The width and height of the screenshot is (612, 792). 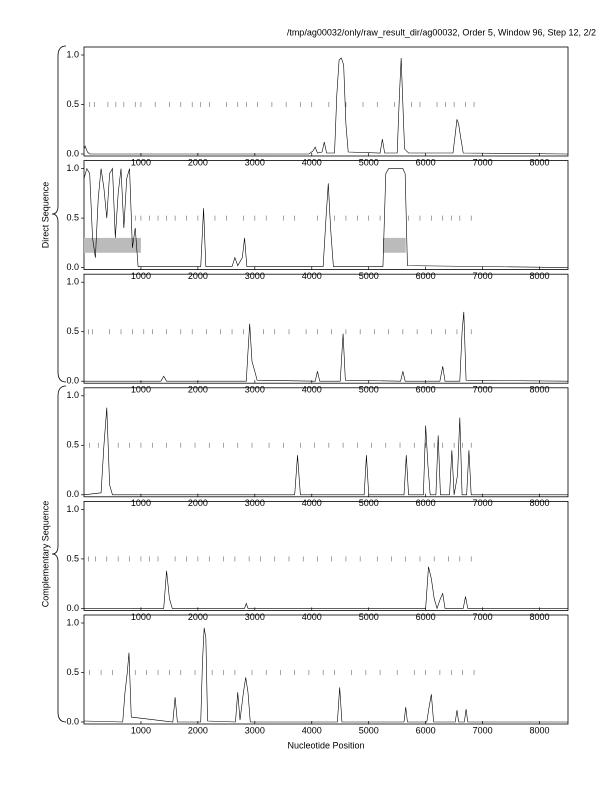 I want to click on group-label: Complementary Sequence, so click(x=45, y=554).